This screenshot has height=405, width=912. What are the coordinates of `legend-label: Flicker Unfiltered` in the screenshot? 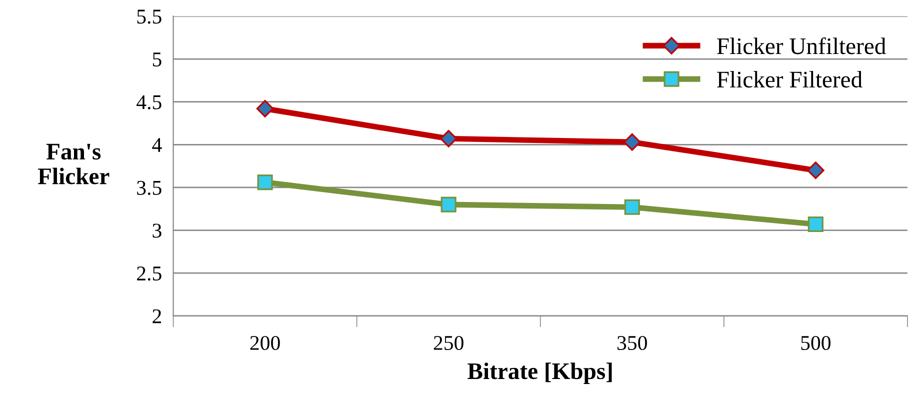 It's located at (801, 45).